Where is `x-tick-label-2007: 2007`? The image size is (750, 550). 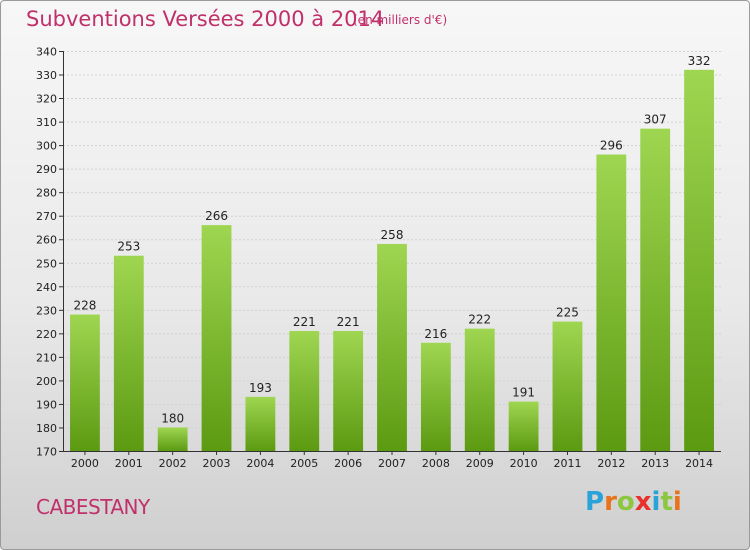 x-tick-label-2007: 2007 is located at coordinates (392, 463).